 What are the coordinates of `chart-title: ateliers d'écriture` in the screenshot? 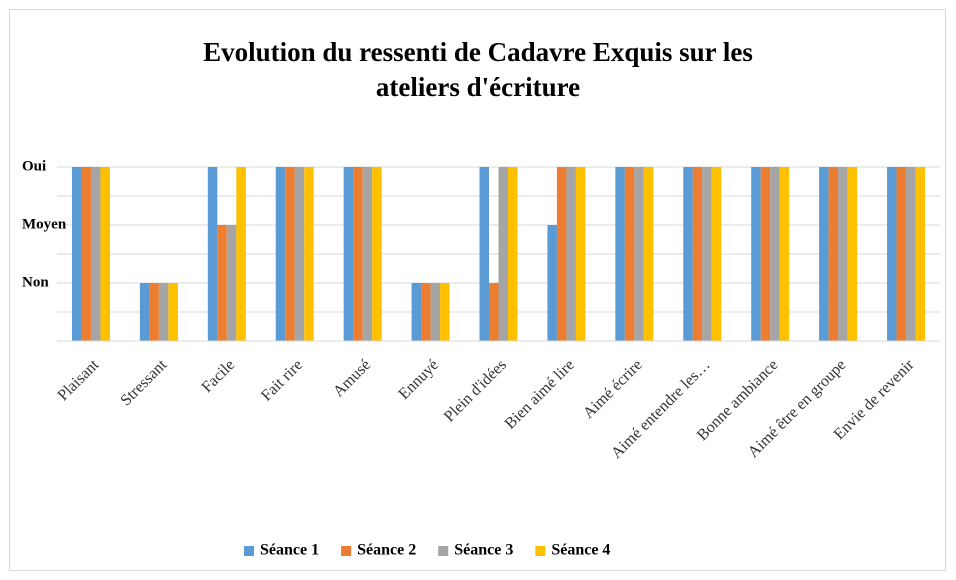 It's located at (478, 87).